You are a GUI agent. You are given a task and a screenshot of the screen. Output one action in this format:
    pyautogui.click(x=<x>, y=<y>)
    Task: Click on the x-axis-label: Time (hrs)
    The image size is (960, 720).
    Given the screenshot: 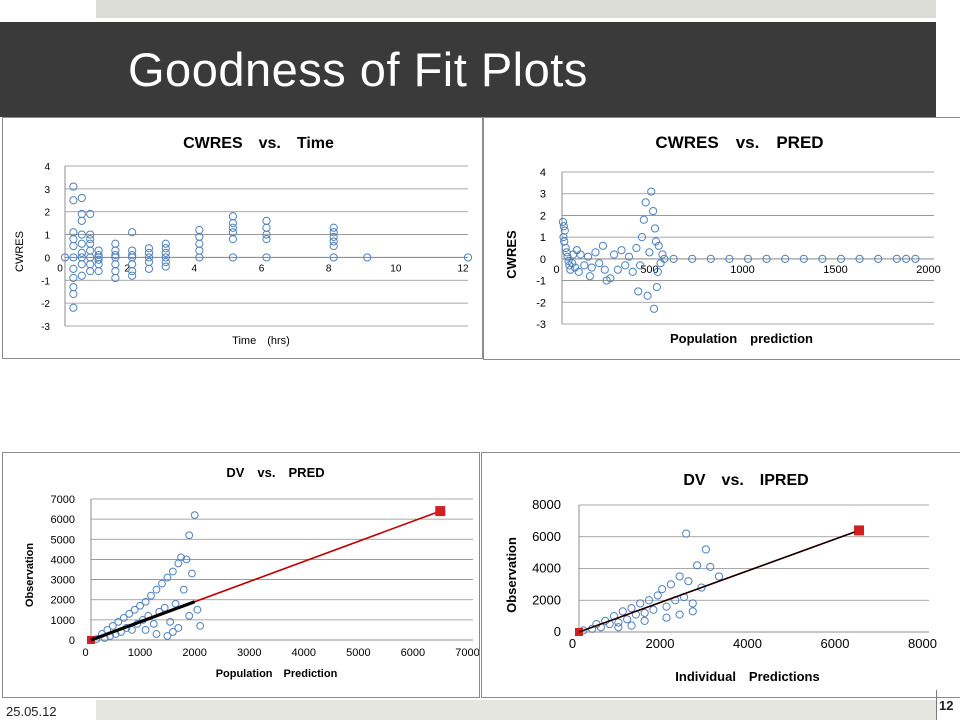 What is the action you would take?
    pyautogui.click(x=266, y=341)
    